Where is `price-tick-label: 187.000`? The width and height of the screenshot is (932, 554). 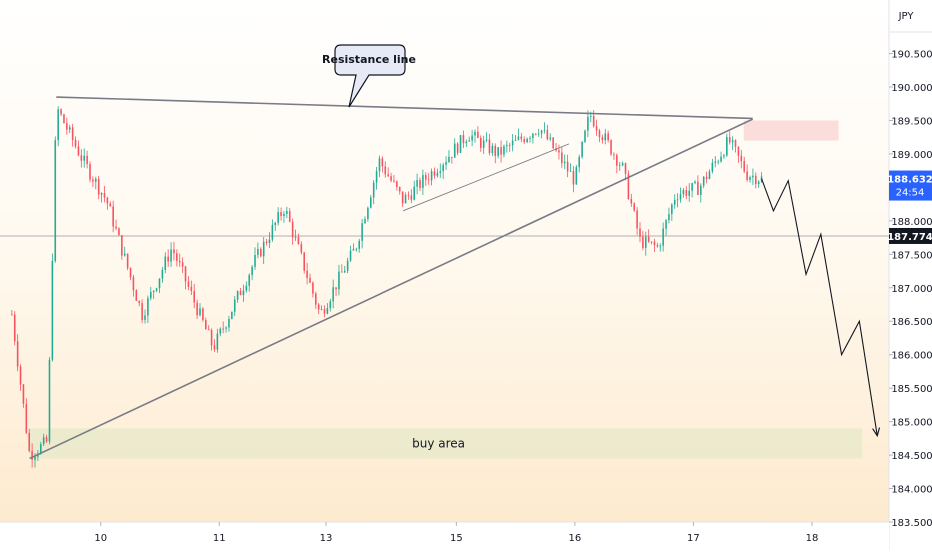 price-tick-label: 187.000 is located at coordinates (911, 289).